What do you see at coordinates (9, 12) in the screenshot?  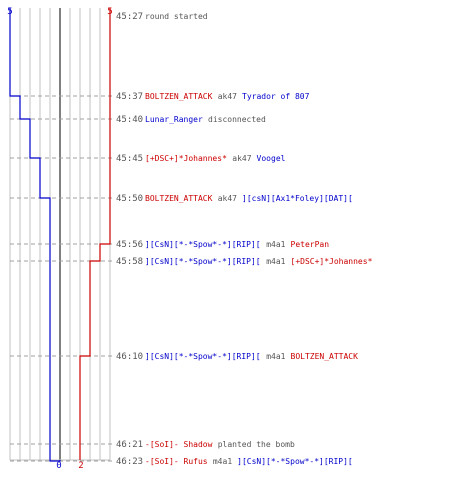 I see `blue-start-count: 5` at bounding box center [9, 12].